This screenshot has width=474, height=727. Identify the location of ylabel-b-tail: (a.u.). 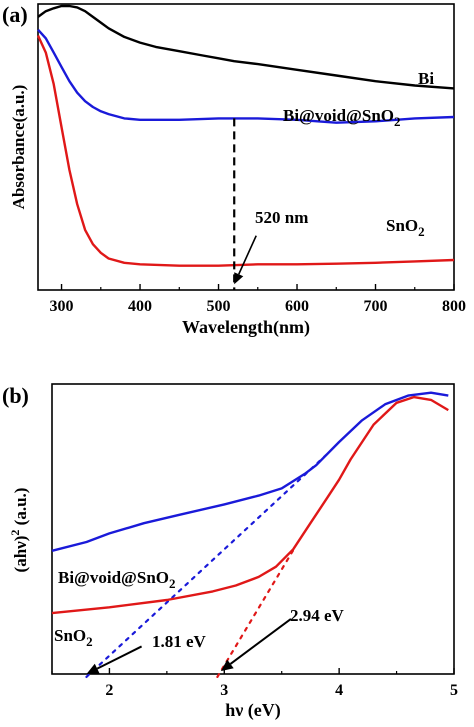
(20, 509).